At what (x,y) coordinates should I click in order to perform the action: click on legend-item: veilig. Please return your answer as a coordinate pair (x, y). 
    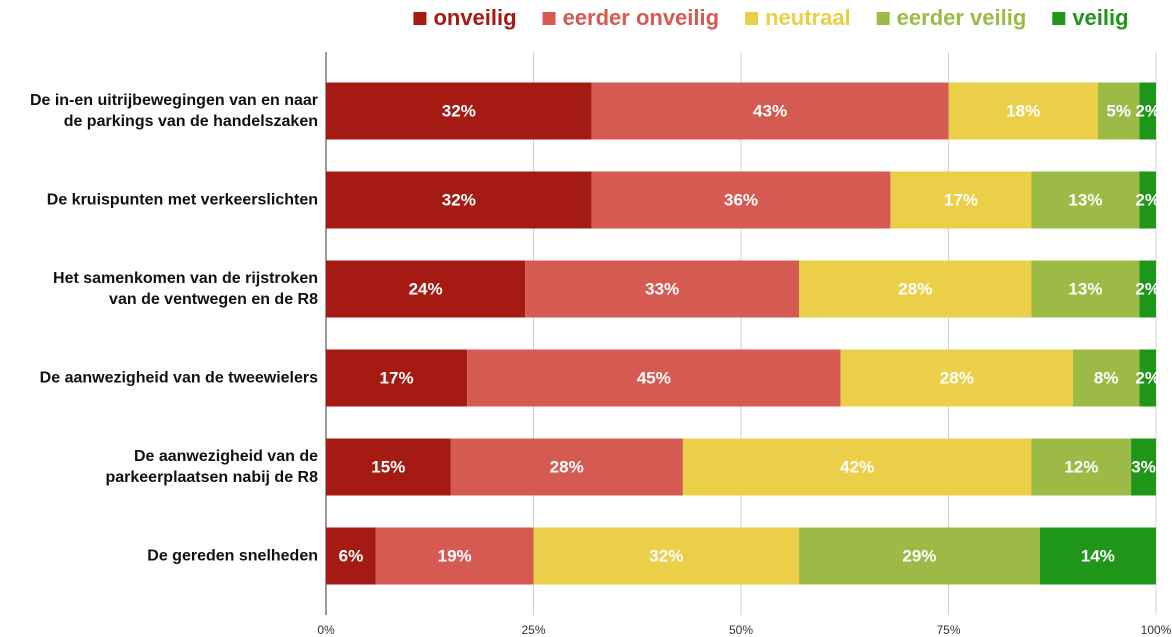
    Looking at the image, I should click on (1090, 17).